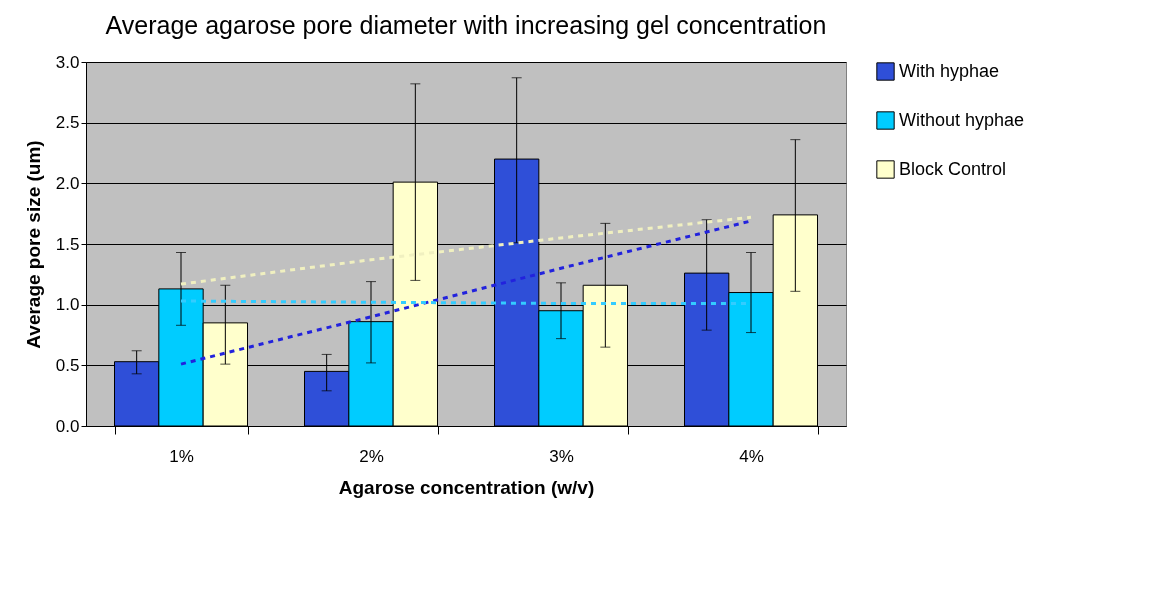 This screenshot has width=1154, height=604. I want to click on y-tick-label: 2.0, so click(67, 183).